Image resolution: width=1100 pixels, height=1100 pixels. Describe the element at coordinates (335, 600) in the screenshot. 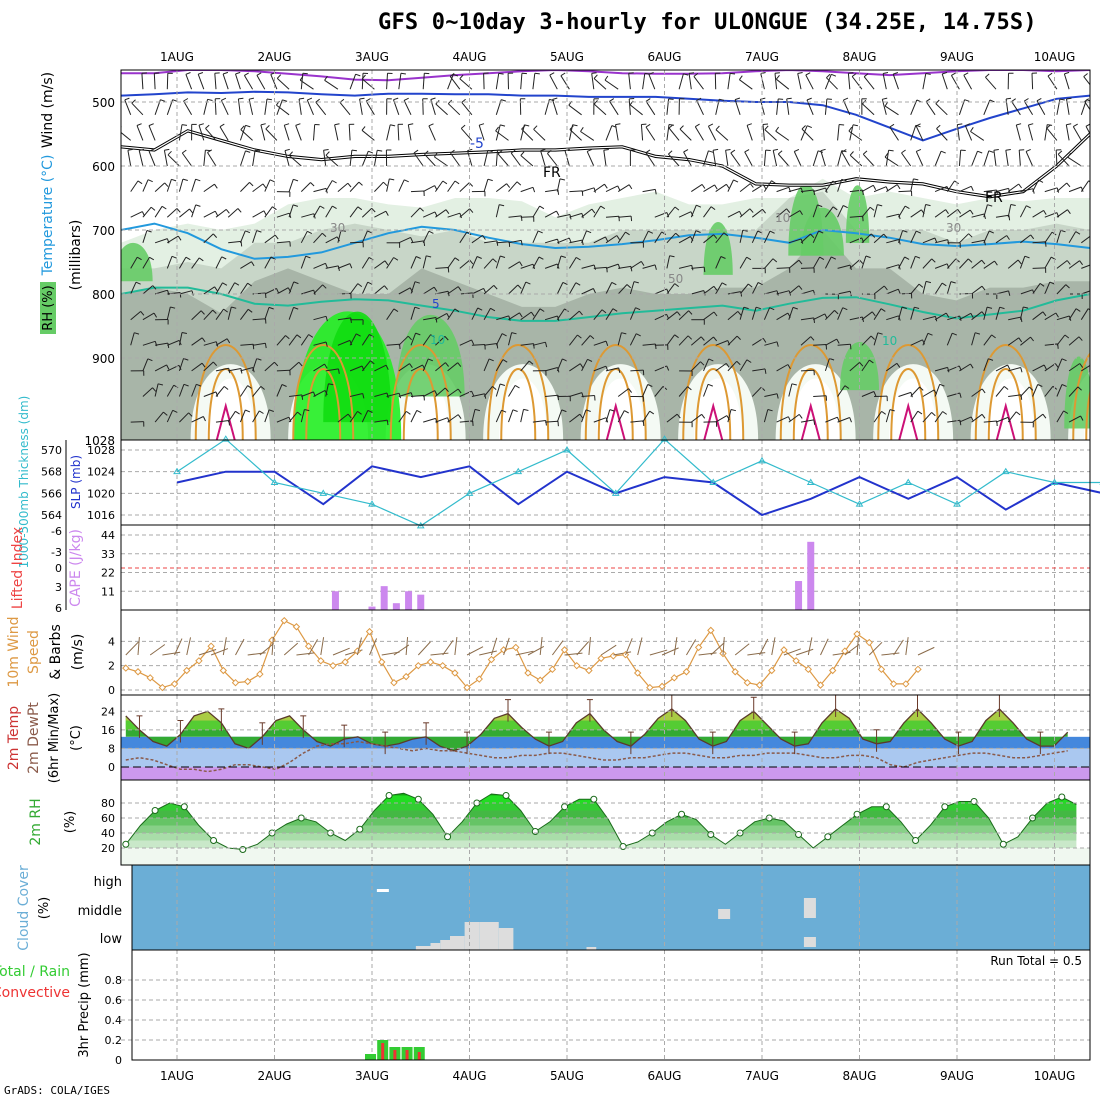

I see `cape-bar` at that location.